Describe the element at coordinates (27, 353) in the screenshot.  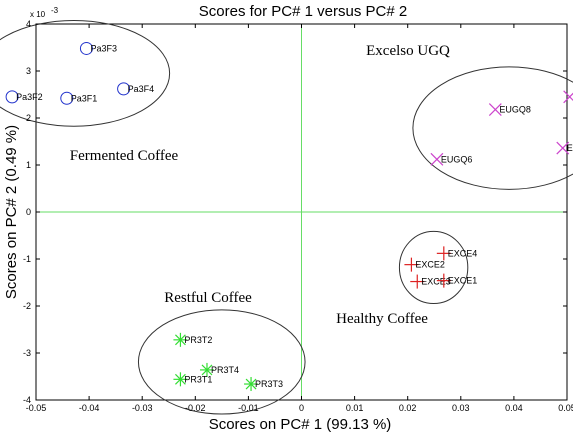
I see `y-tick-label: -3` at that location.